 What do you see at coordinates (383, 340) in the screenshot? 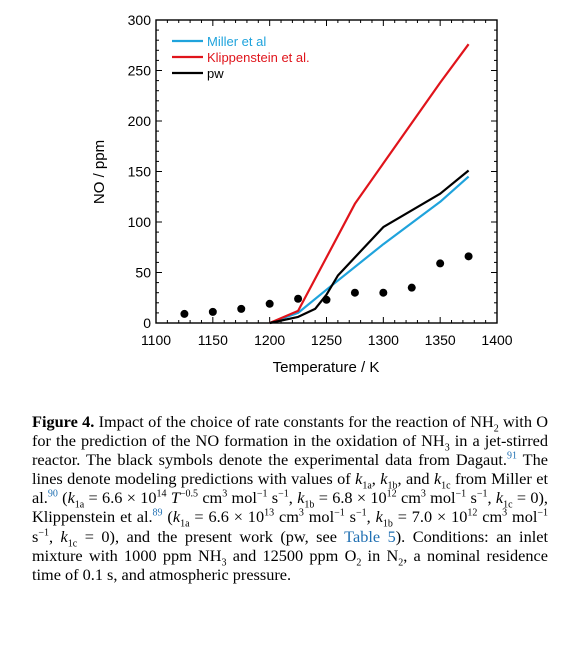
I see `x-tick-label: 1300` at bounding box center [383, 340].